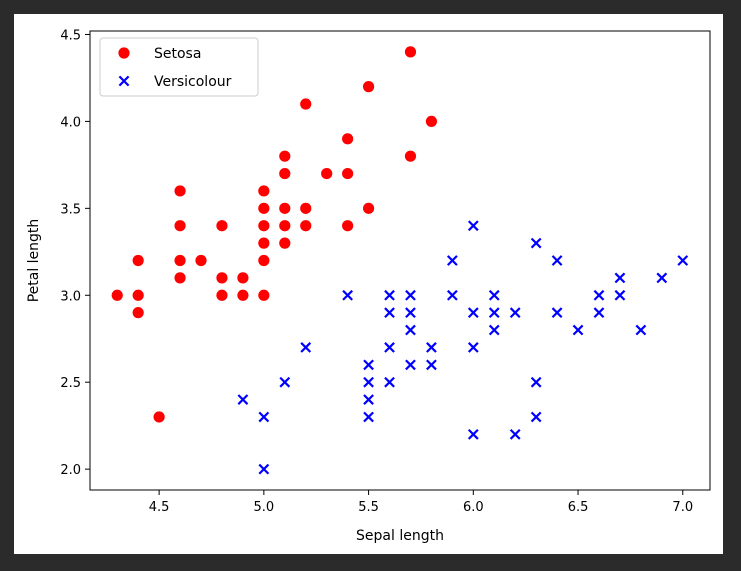 This screenshot has width=741, height=571. Describe the element at coordinates (124, 53) in the screenshot. I see `legend-circle-marker` at that location.